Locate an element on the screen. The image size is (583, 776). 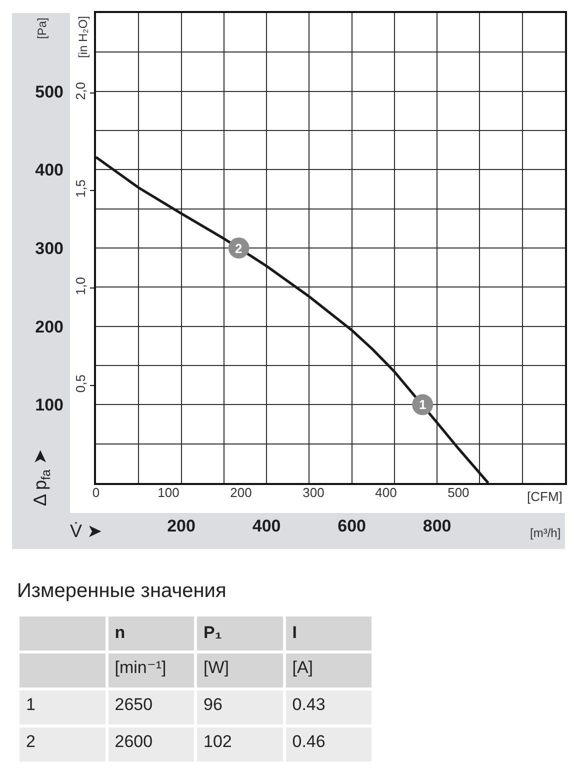
text: [min⁻¹] is located at coordinates (140, 667).